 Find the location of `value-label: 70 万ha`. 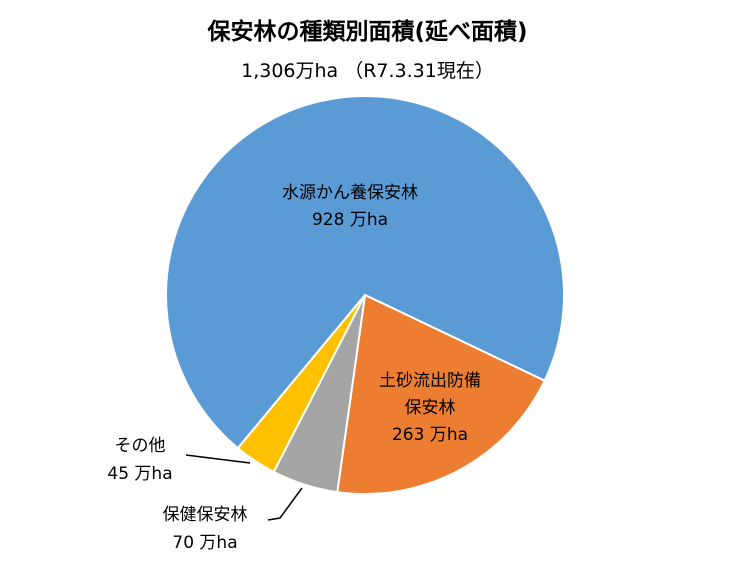

value-label: 70 万ha is located at coordinates (205, 543).